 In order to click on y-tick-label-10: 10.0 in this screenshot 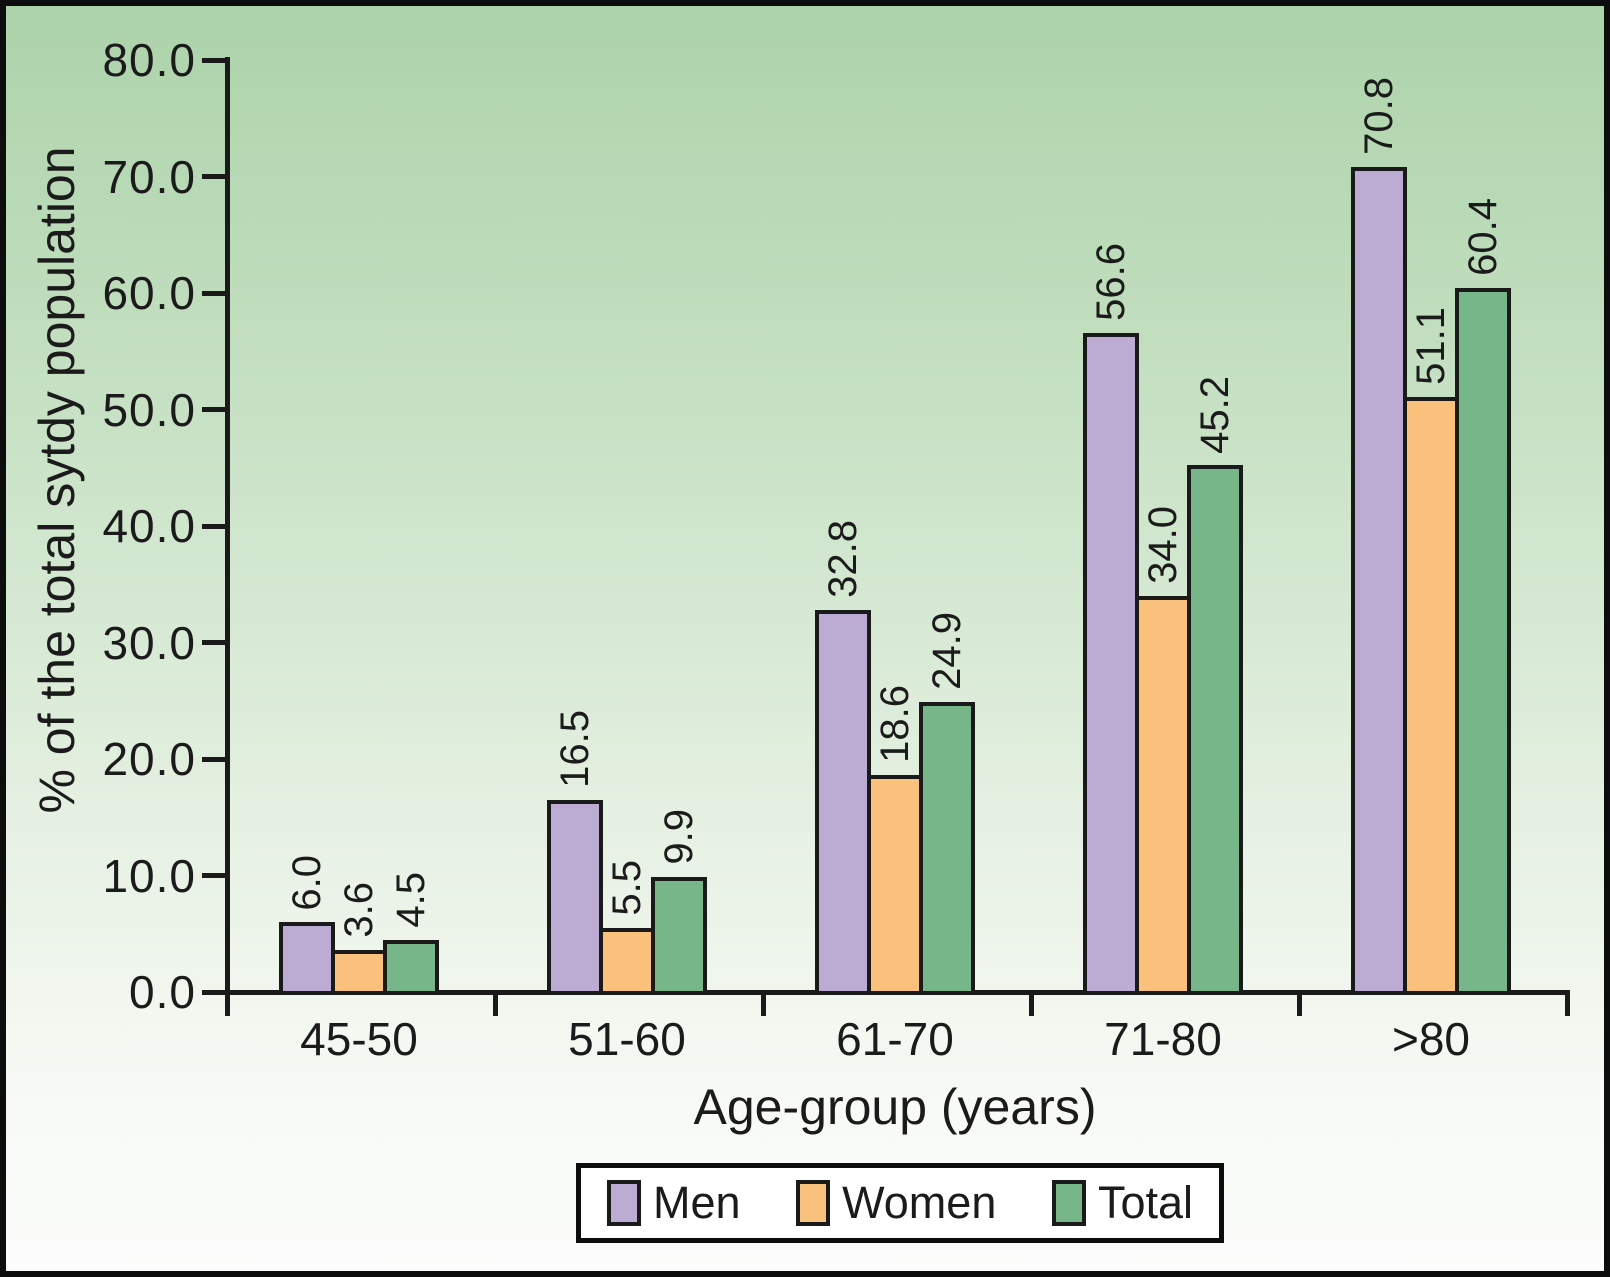, I will do `click(149, 875)`.